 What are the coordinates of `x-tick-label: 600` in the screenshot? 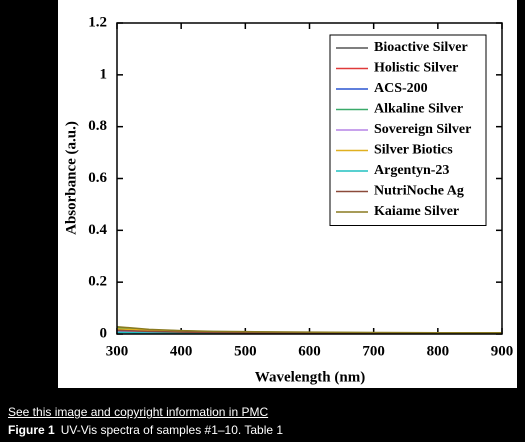 It's located at (309, 351).